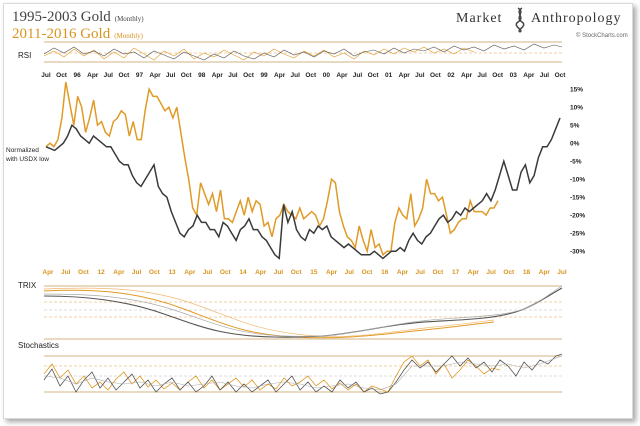 The image size is (640, 426). I want to click on y-tick-label: -5%, so click(576, 162).